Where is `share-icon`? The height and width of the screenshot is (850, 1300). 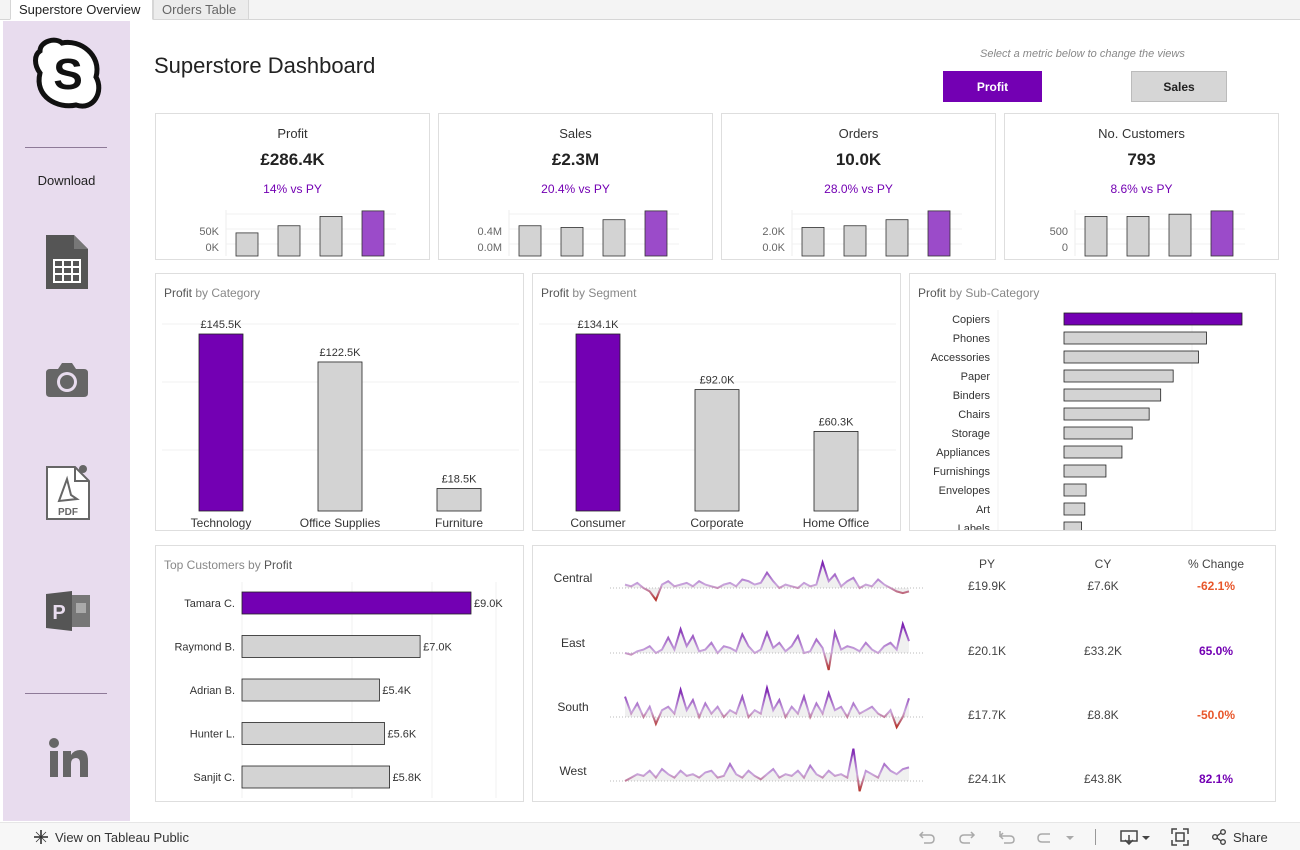 share-icon is located at coordinates (1219, 837).